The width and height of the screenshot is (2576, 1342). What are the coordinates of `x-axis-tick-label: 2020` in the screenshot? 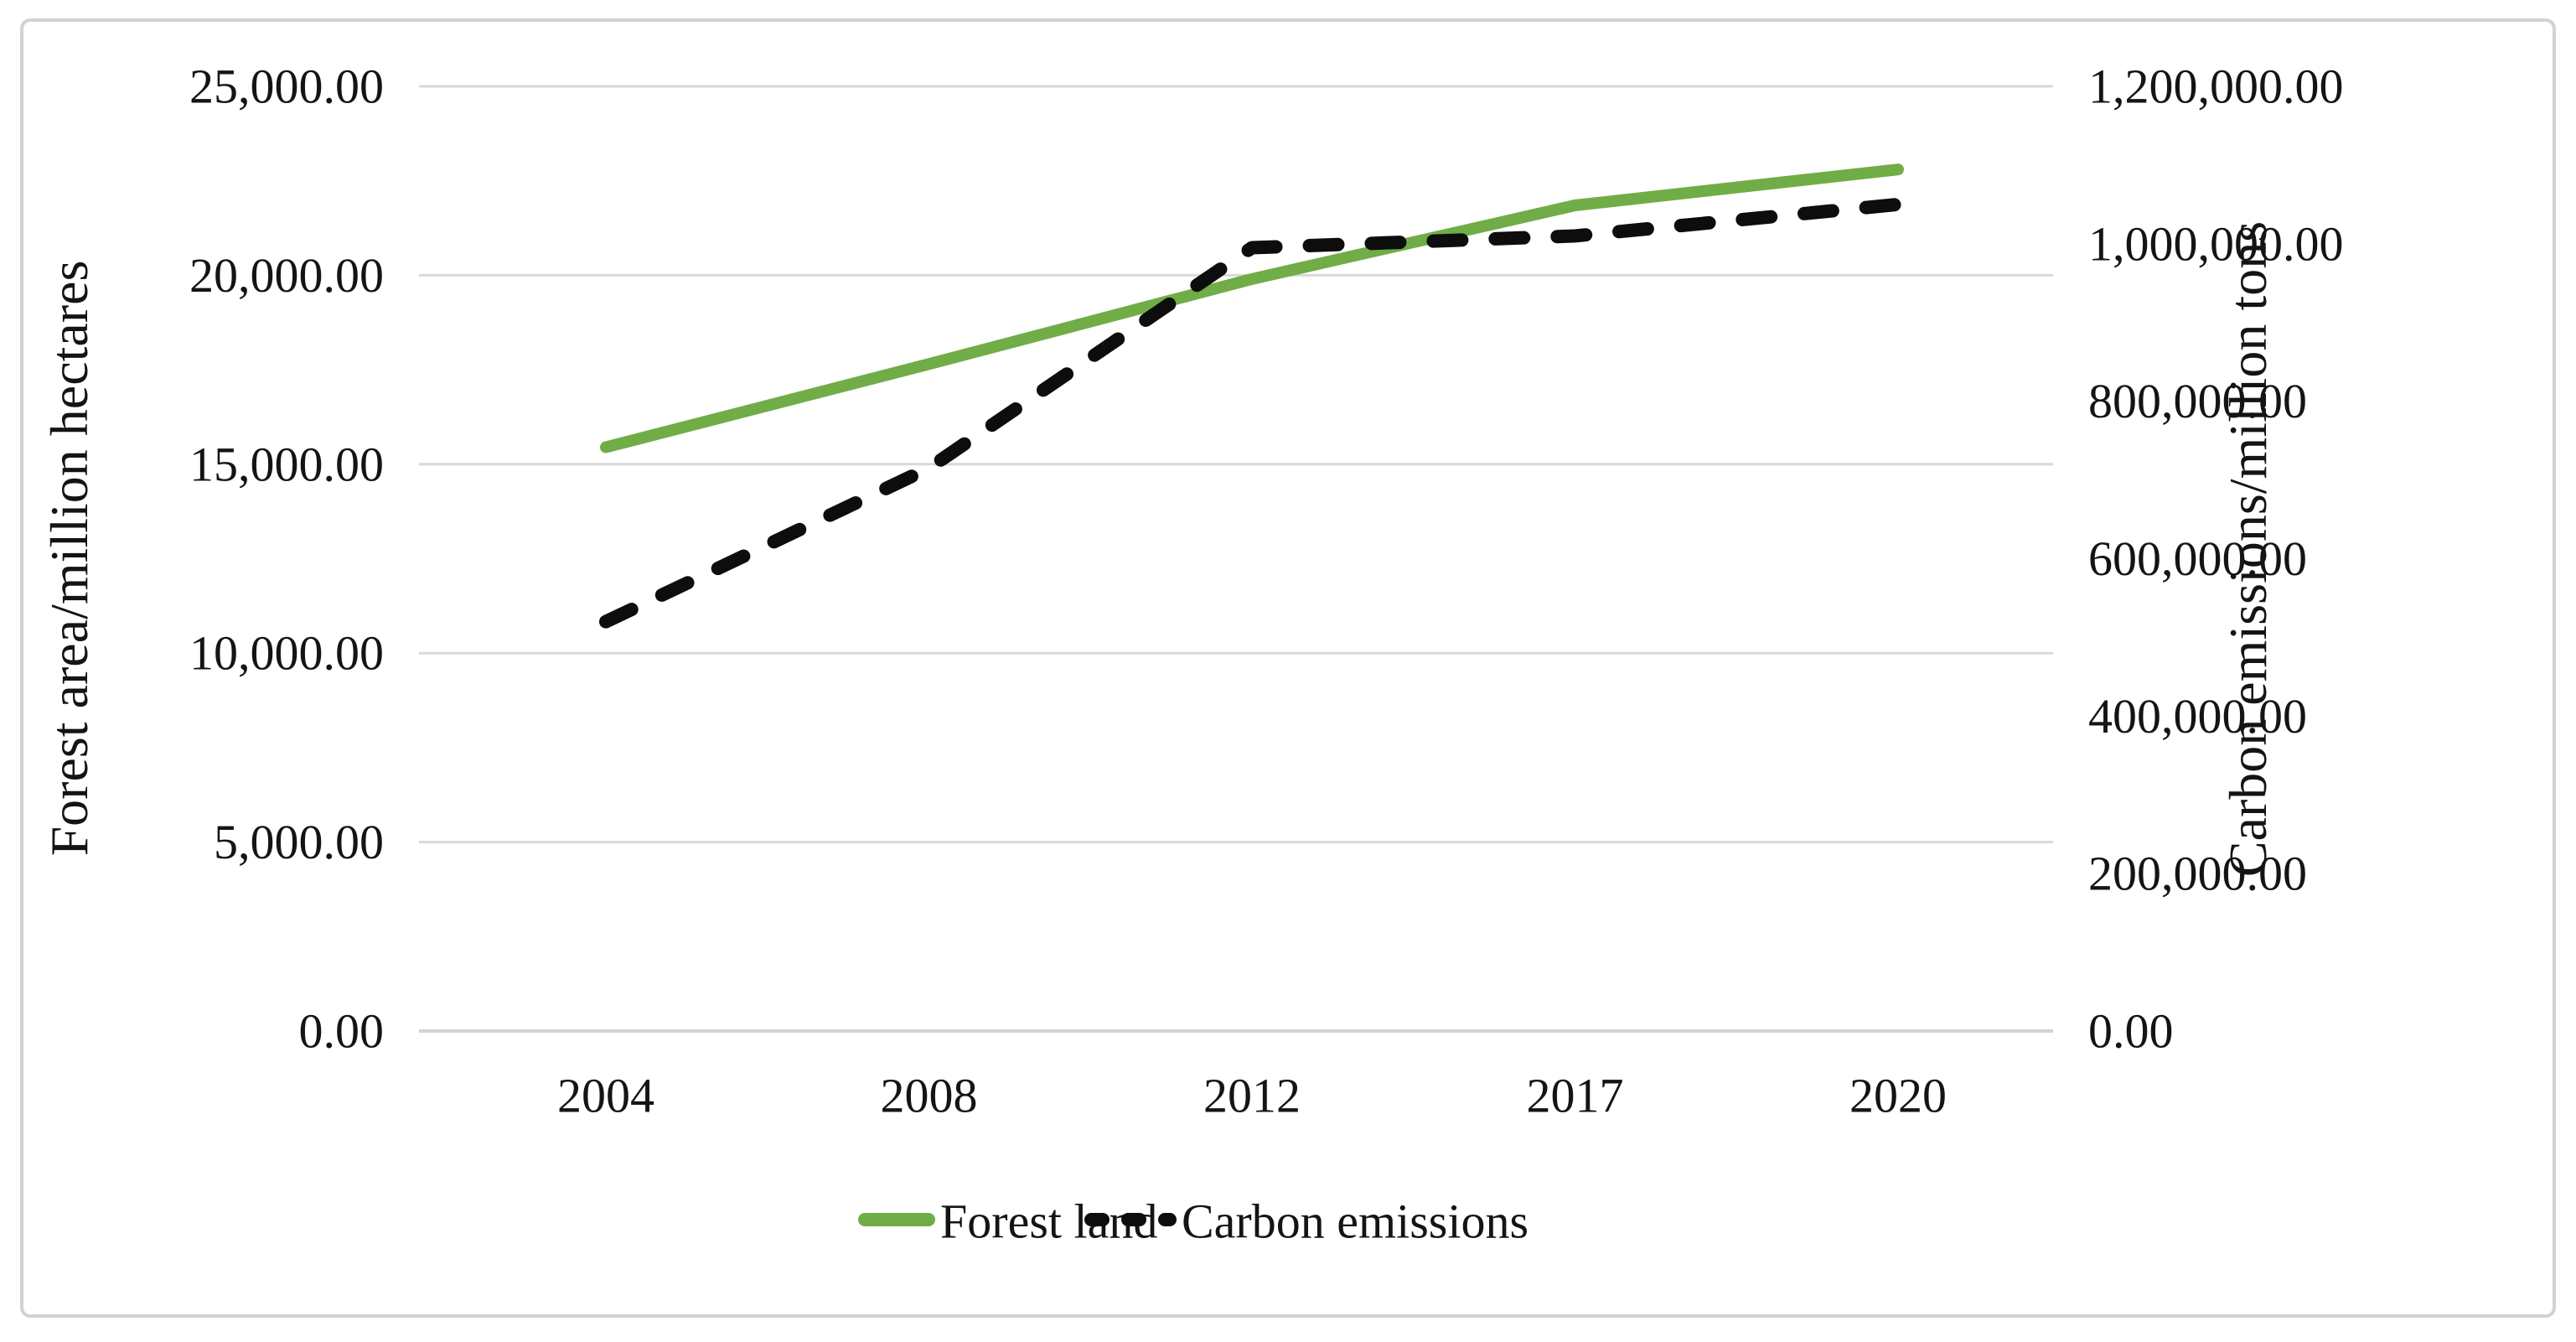 It's located at (1898, 1096).